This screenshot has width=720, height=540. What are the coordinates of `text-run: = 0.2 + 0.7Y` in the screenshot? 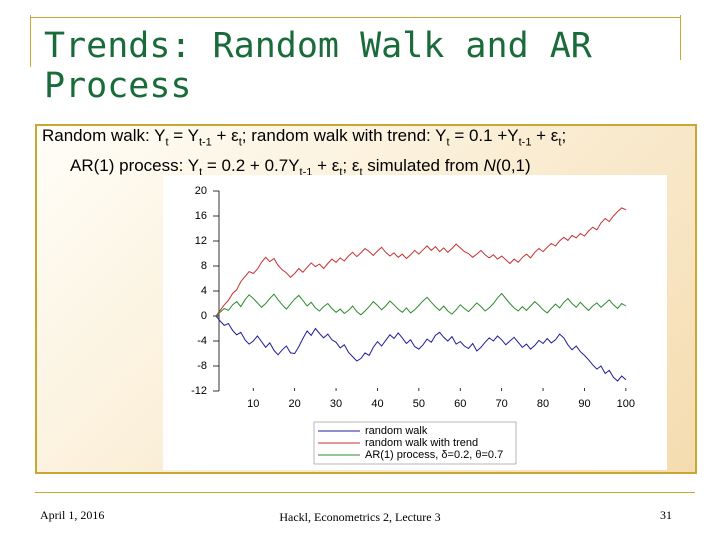 It's located at (251, 166).